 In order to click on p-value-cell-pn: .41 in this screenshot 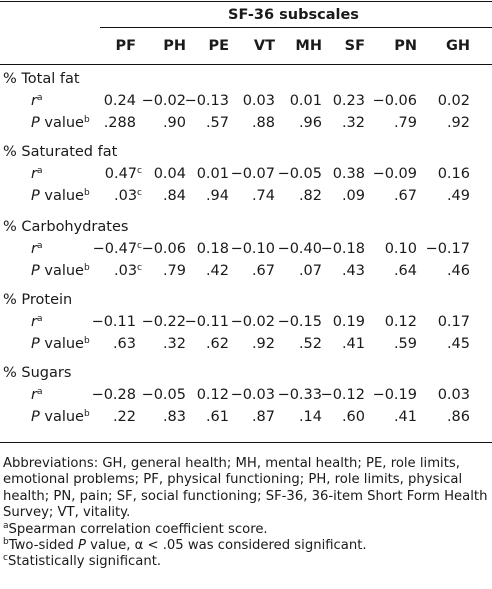, I will do `click(405, 417)`.